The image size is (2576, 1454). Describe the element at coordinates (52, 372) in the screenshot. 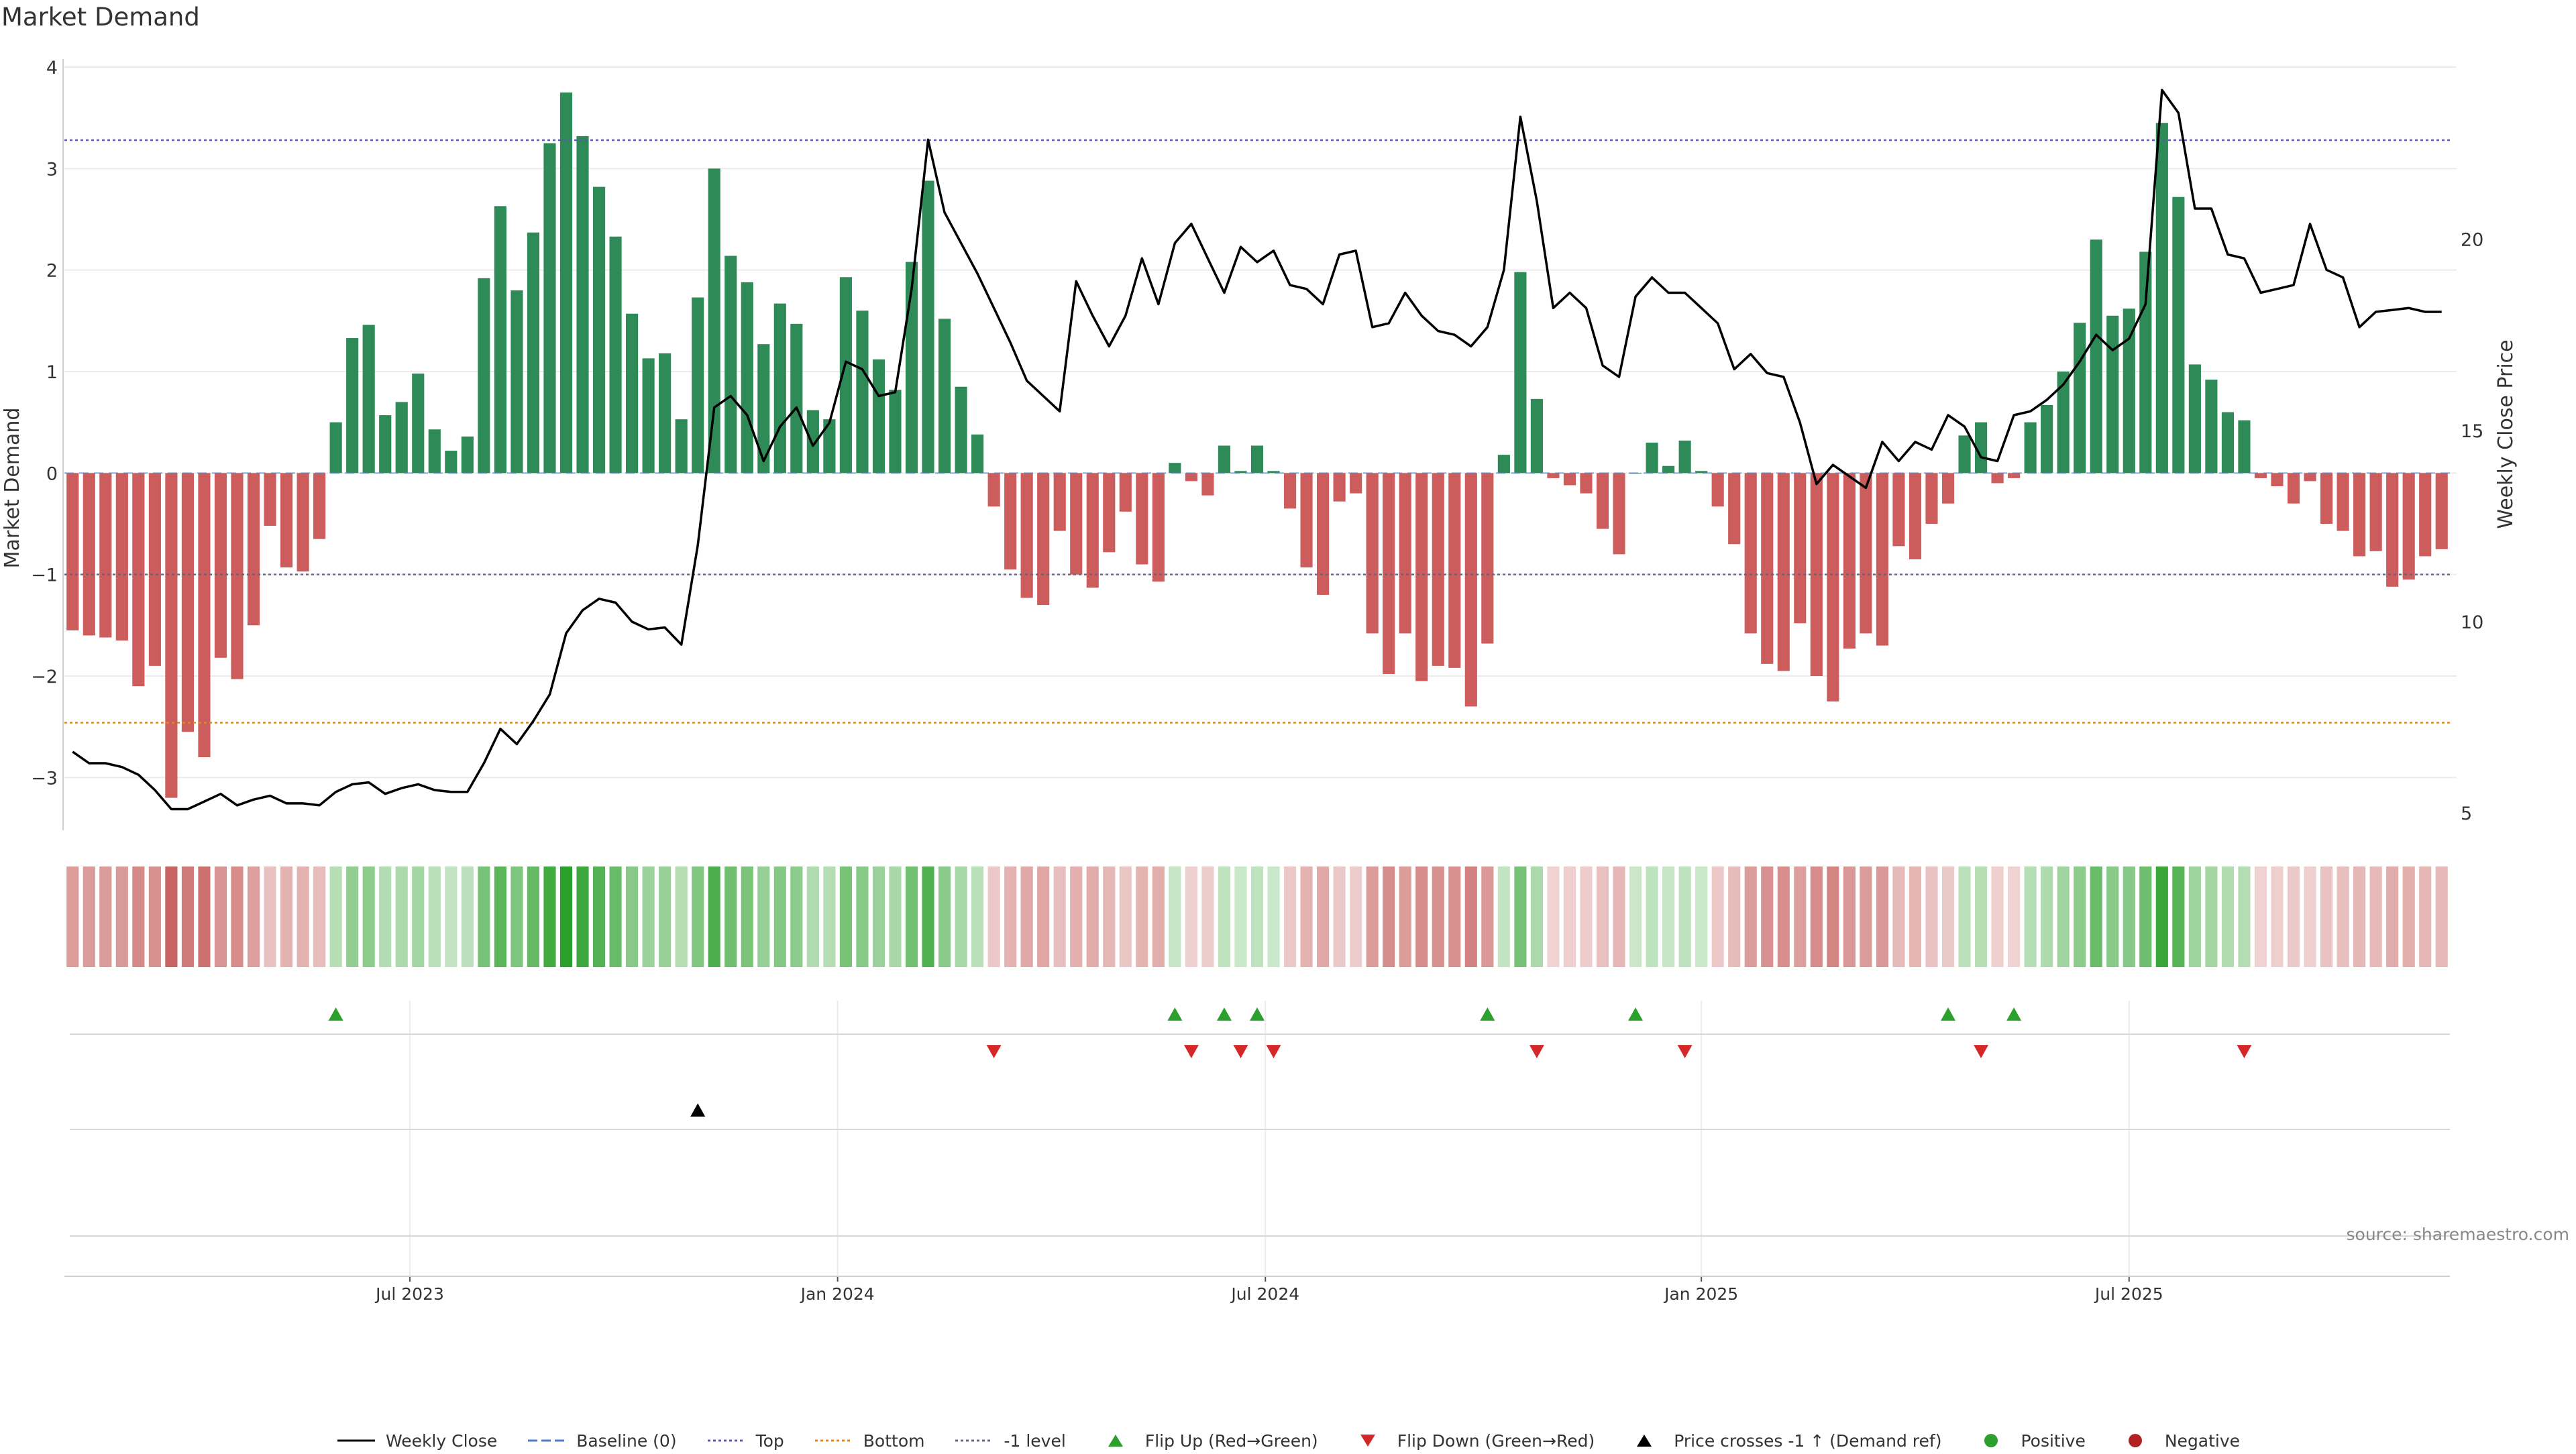

I see `y-tick-label: 1` at that location.